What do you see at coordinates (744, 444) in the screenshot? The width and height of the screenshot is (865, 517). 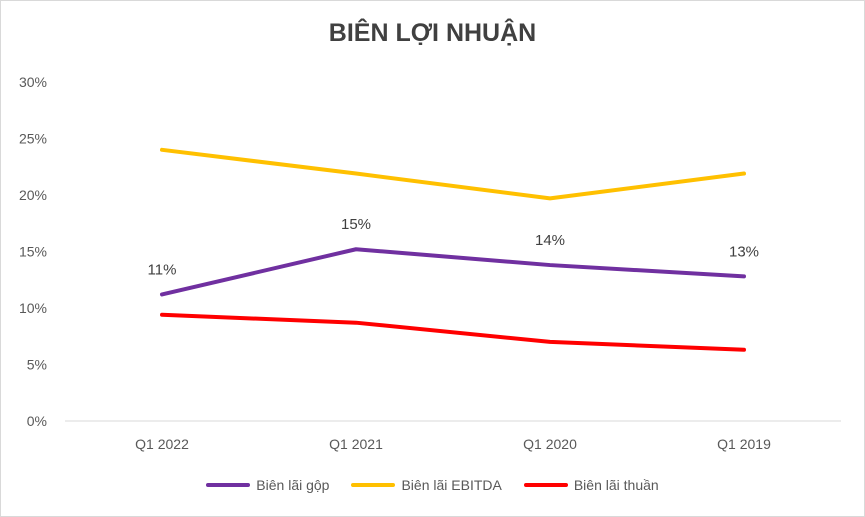 I see `x-tick-label: Q1 2019` at bounding box center [744, 444].